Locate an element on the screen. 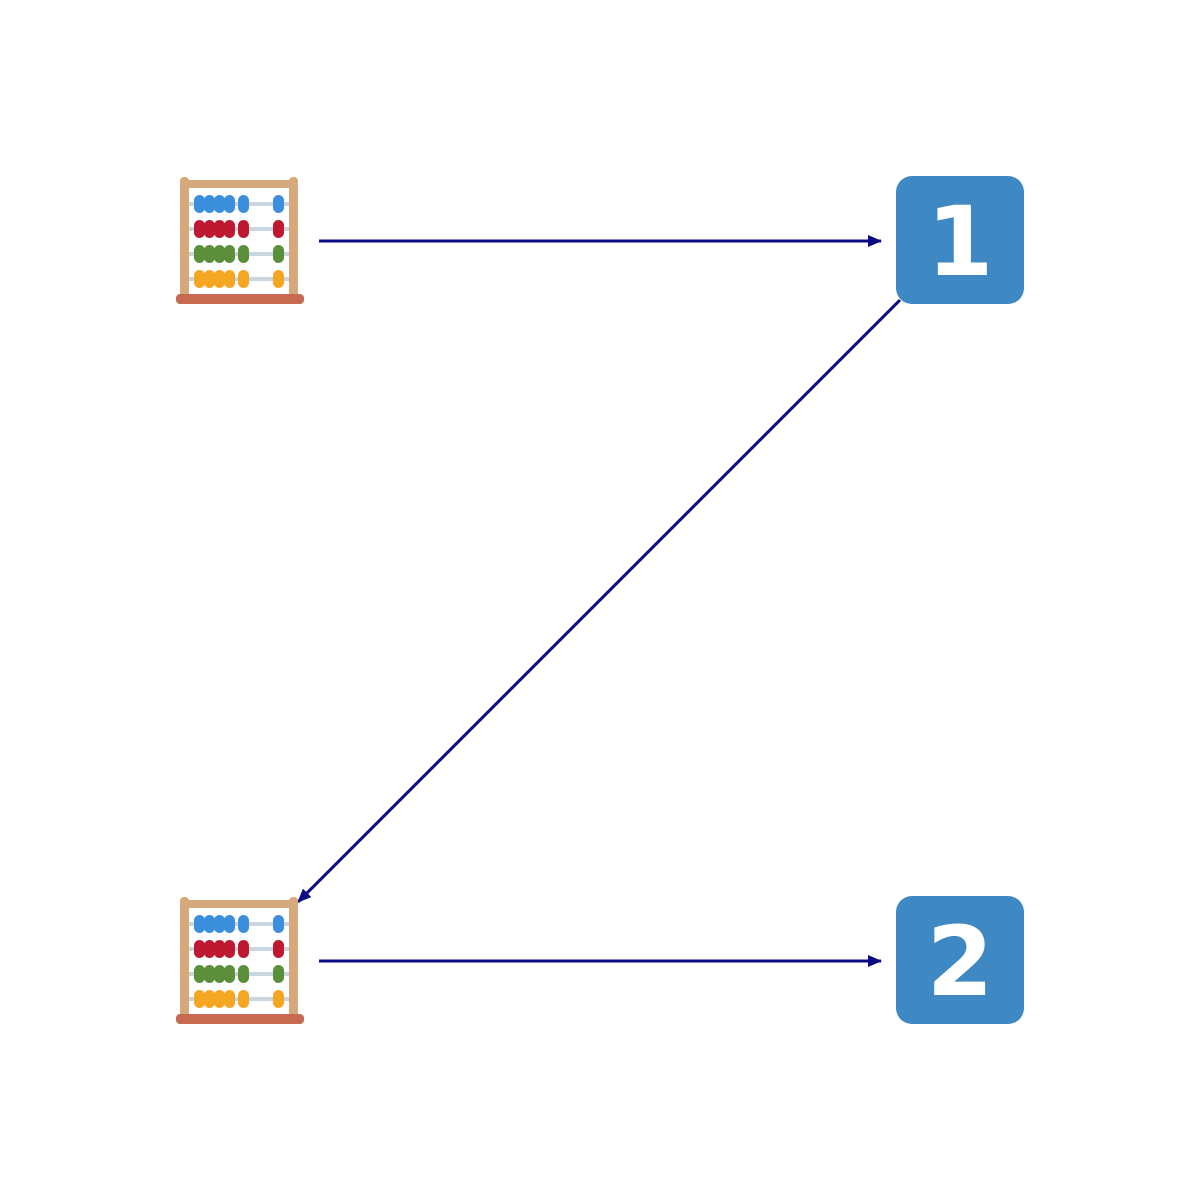  keycap-number-icon: 2 is located at coordinates (960, 960).